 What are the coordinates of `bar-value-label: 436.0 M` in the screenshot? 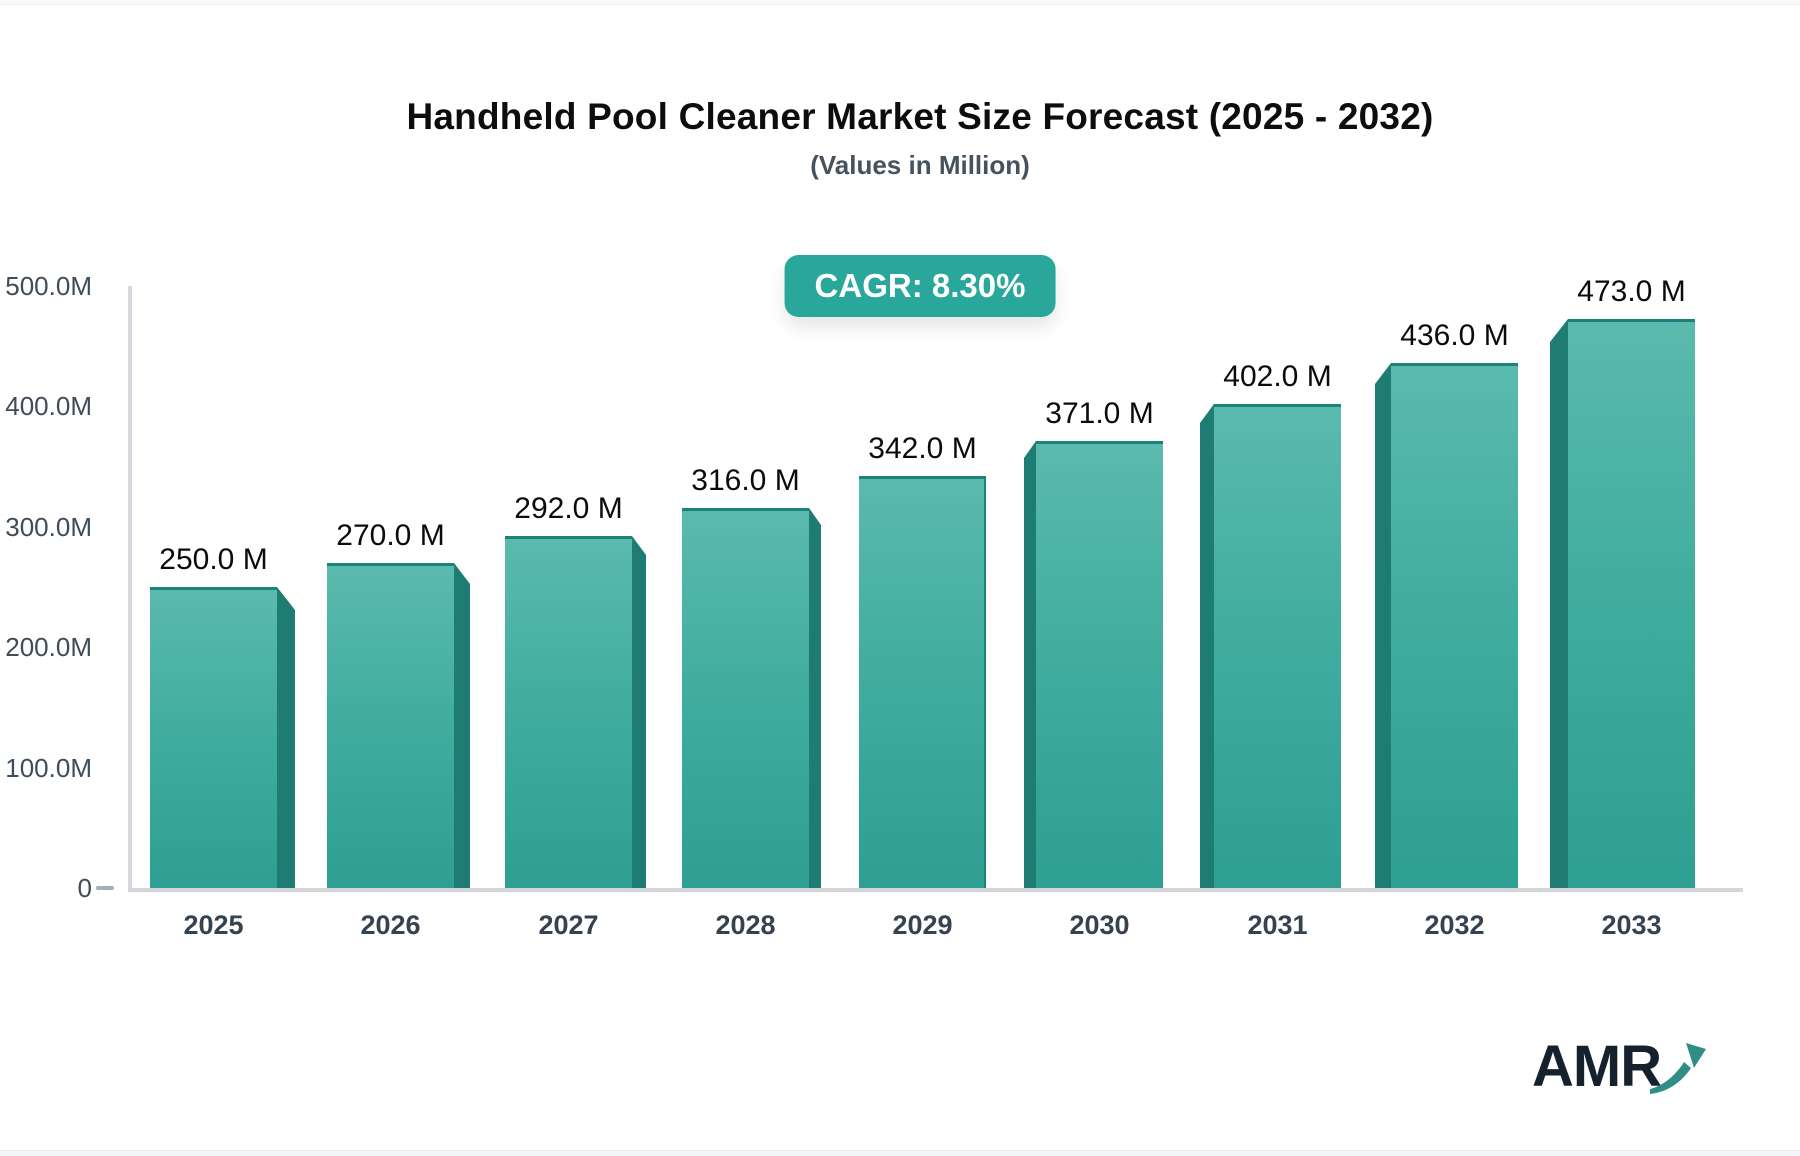 It's located at (1454, 335).